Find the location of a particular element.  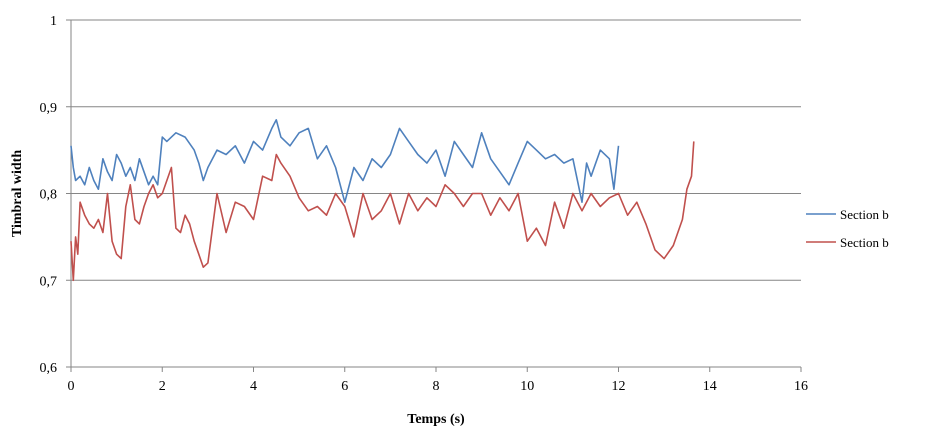

y-axis-title: Timbral width is located at coordinates (17, 193).